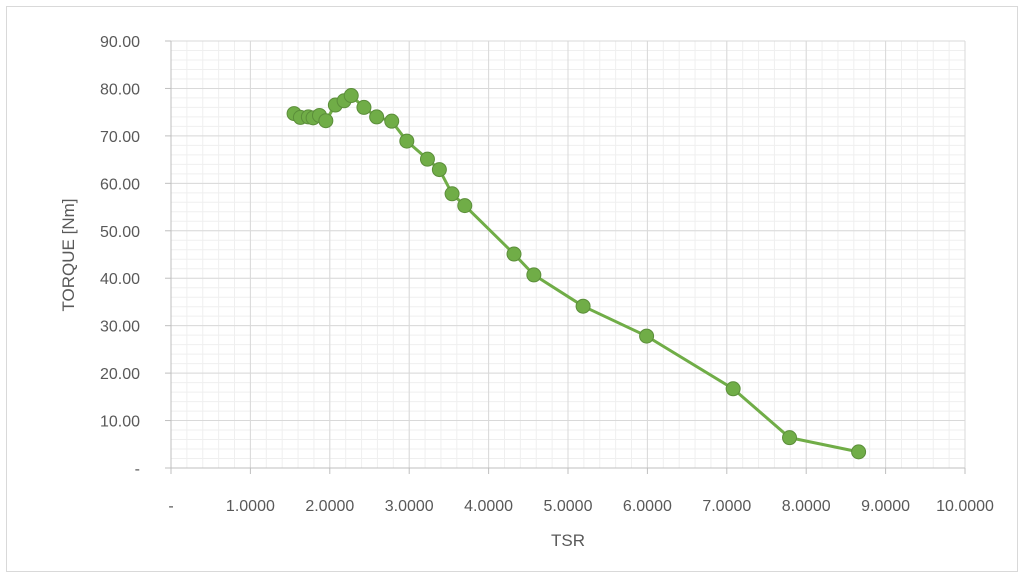  Describe the element at coordinates (120, 422) in the screenshot. I see `y-tick-label: 10.00` at that location.